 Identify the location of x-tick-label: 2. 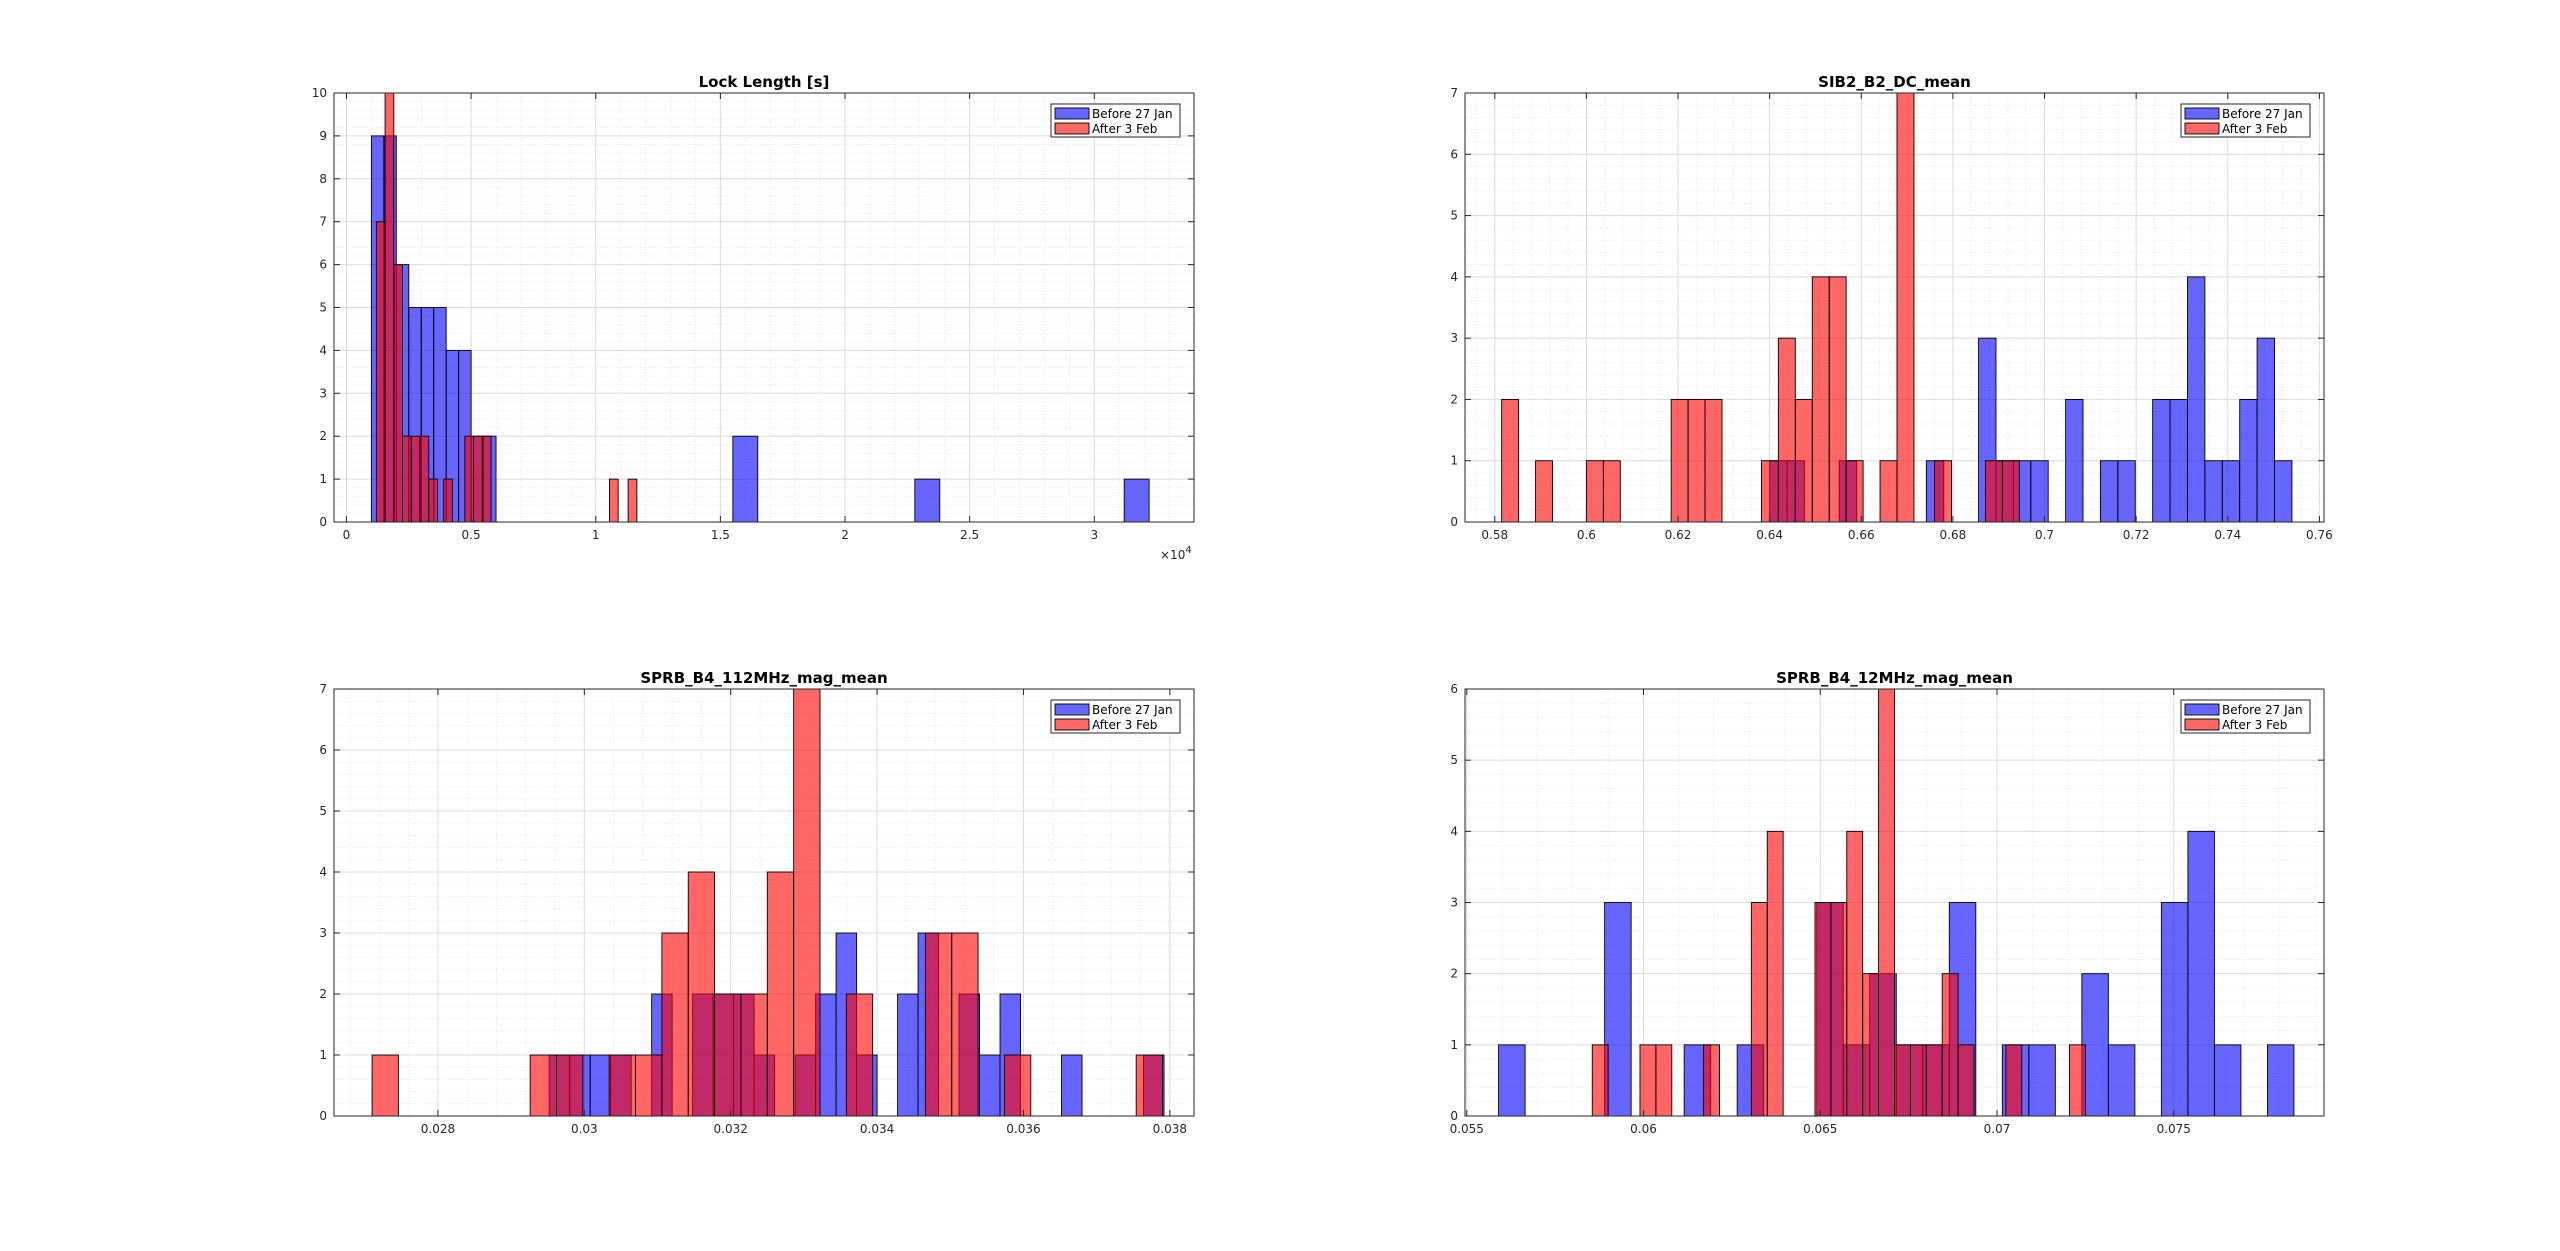
(845, 535).